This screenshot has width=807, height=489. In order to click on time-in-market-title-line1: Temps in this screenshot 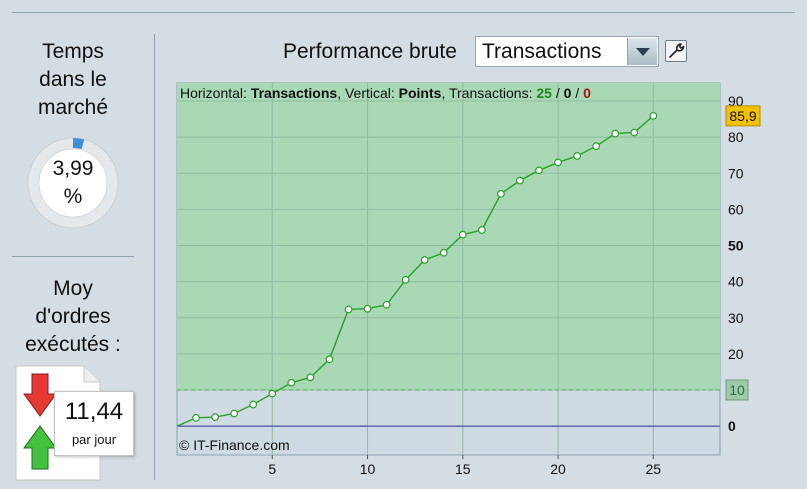, I will do `click(73, 51)`.